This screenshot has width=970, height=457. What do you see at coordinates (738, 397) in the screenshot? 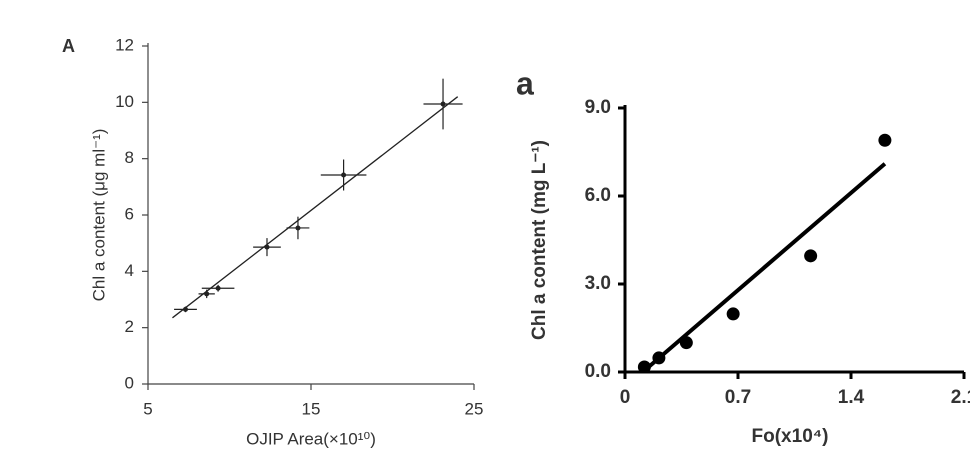
I see `x-tick-label: 0.7` at bounding box center [738, 397].